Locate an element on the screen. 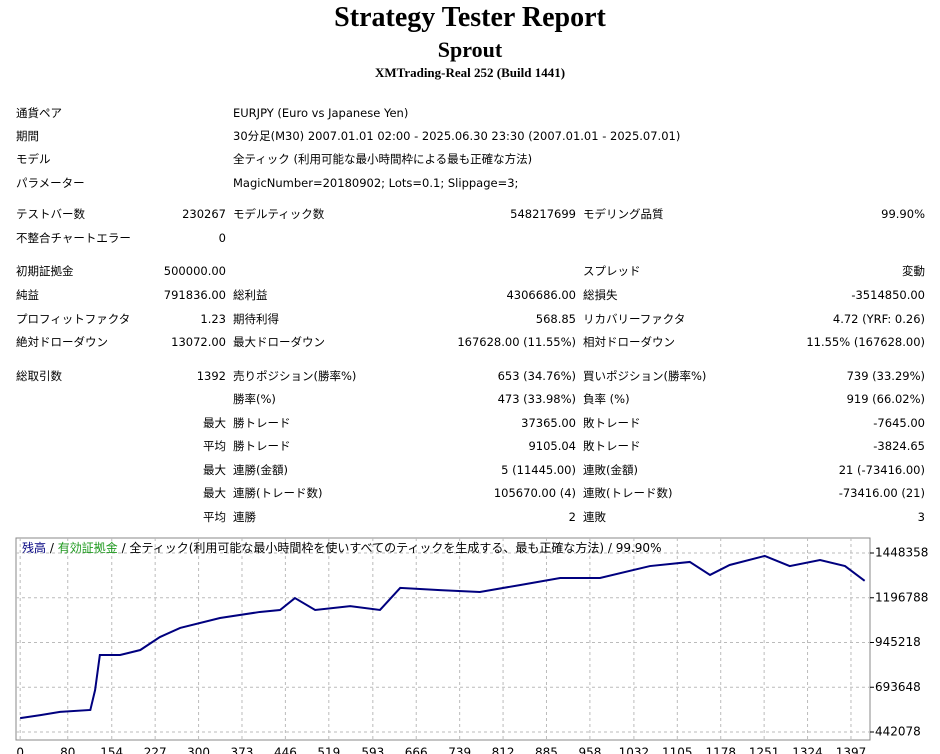 The width and height of the screenshot is (940, 754). stat-label: 総損失 is located at coordinates (600, 295).